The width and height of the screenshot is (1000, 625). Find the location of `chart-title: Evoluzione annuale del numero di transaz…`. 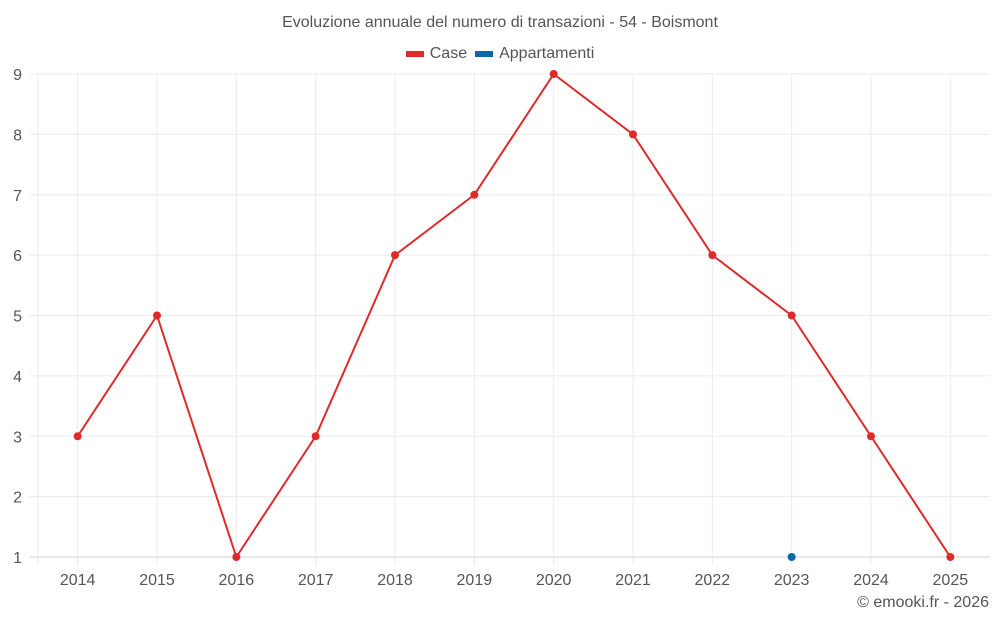

chart-title: Evoluzione annuale del numero di transaz… is located at coordinates (500, 22).